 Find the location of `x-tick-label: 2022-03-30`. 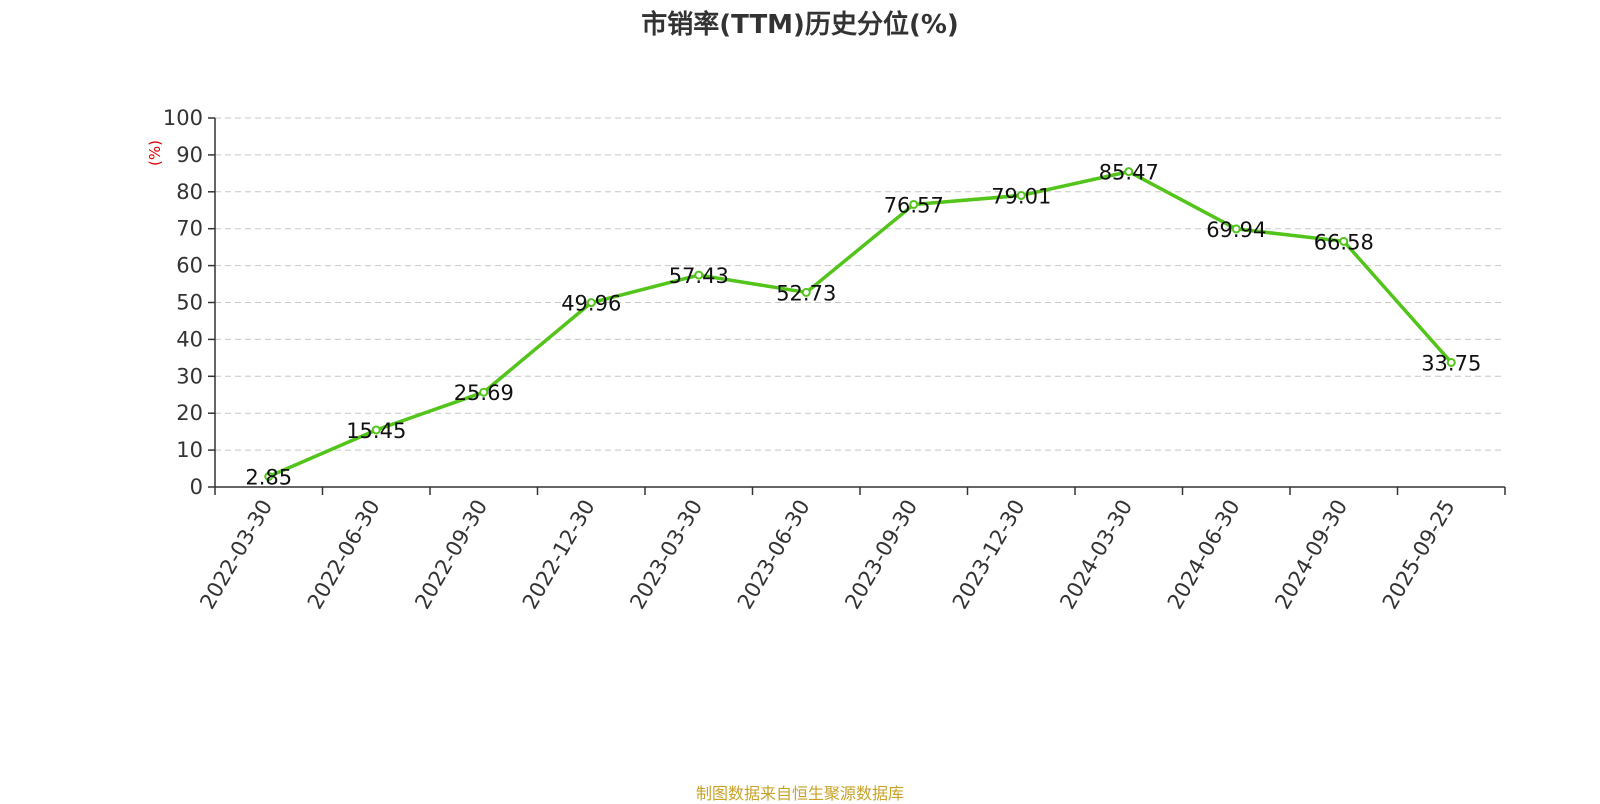

x-tick-label: 2022-03-30 is located at coordinates (236, 555).